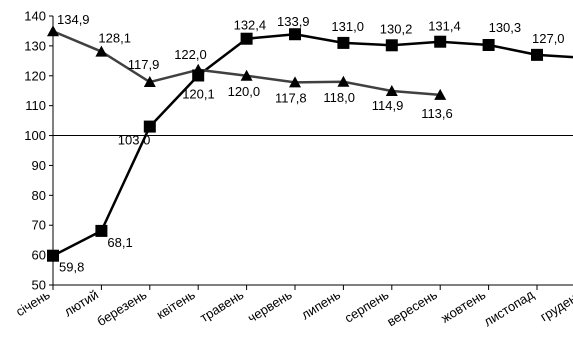 This screenshot has width=573, height=338. What do you see at coordinates (198, 93) in the screenshot?
I see `data-label: 120,1` at bounding box center [198, 93].